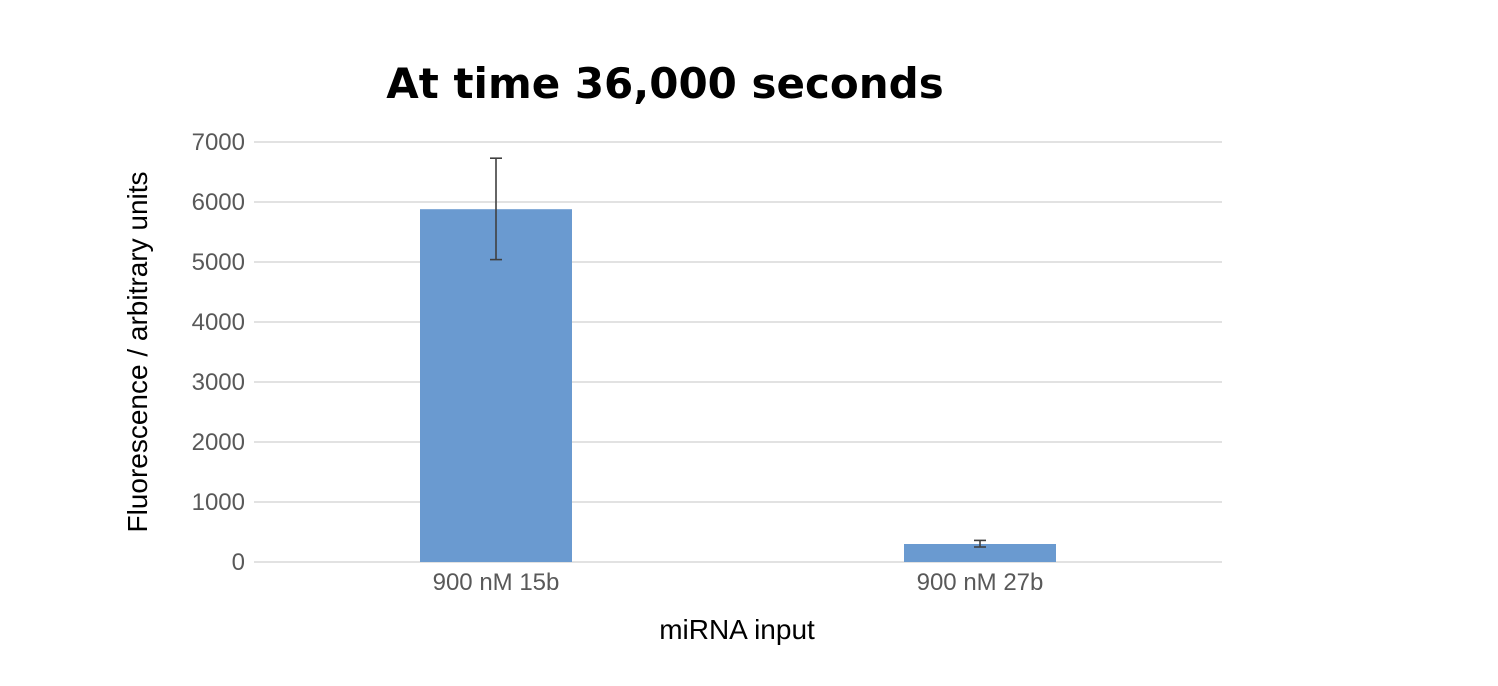 This screenshot has width=1498, height=686. What do you see at coordinates (137, 351) in the screenshot?
I see `y-axis-title: Fluorescence / arbitrary units` at bounding box center [137, 351].